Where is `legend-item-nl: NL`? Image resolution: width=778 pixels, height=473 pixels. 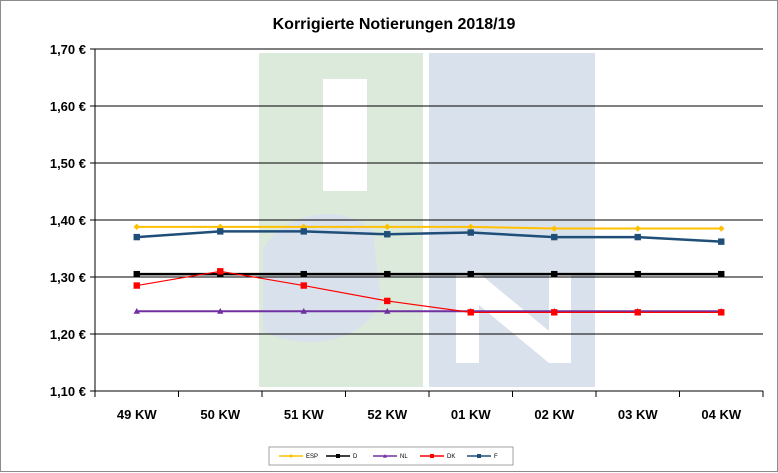
legend-item-nl: NL is located at coordinates (390, 457).